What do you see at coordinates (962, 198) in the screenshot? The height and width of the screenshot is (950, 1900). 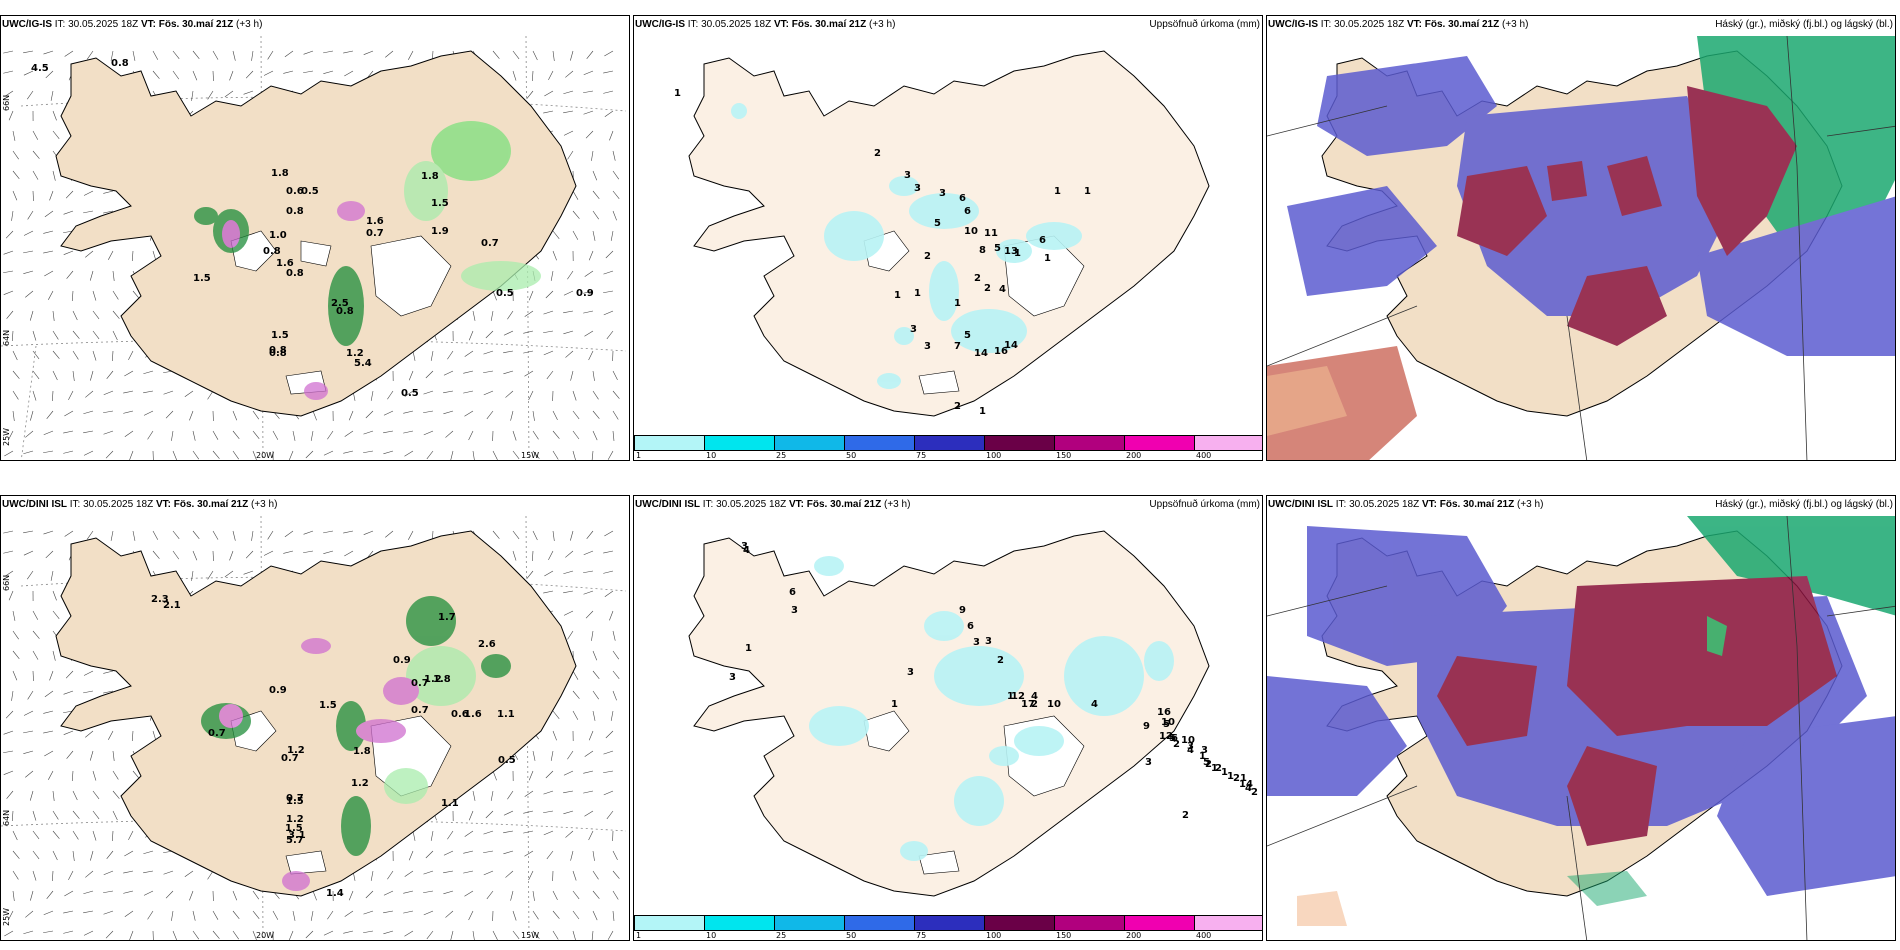 I see `map-value-label: 6` at bounding box center [962, 198].